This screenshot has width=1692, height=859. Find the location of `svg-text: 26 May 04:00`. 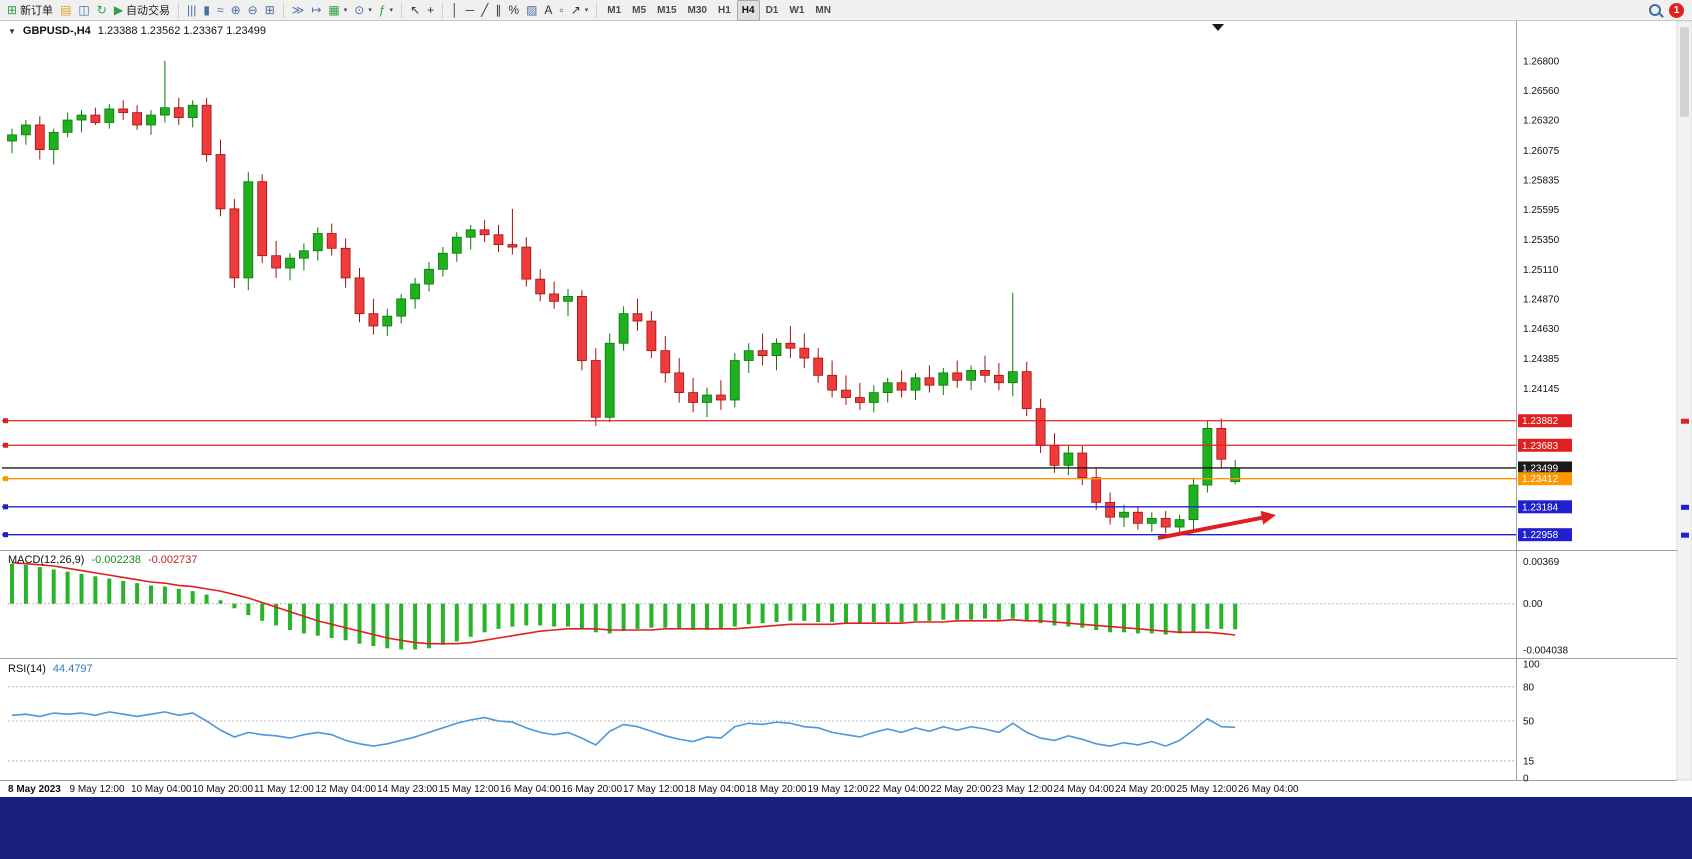

svg-text: 26 May 04:00 is located at coordinates (1268, 789).